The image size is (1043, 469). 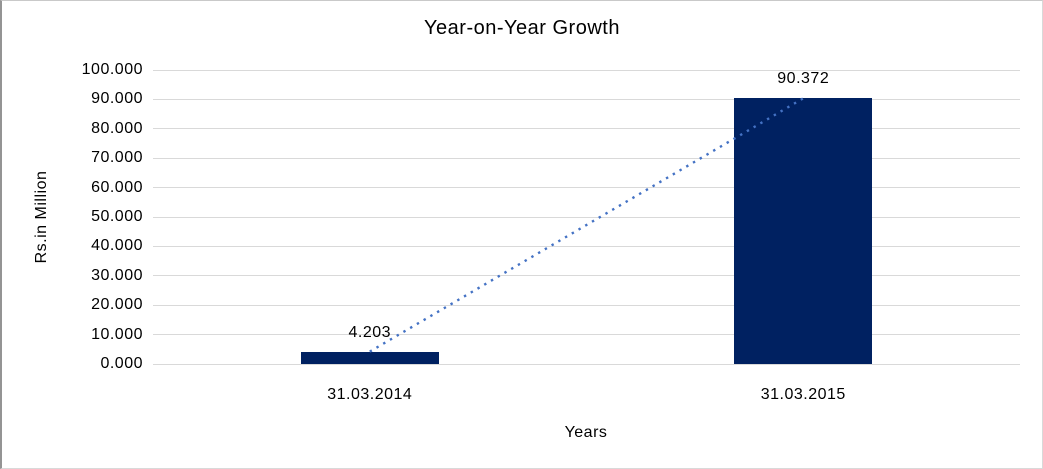 What do you see at coordinates (803, 231) in the screenshot?
I see `bar-31.03.2015` at bounding box center [803, 231].